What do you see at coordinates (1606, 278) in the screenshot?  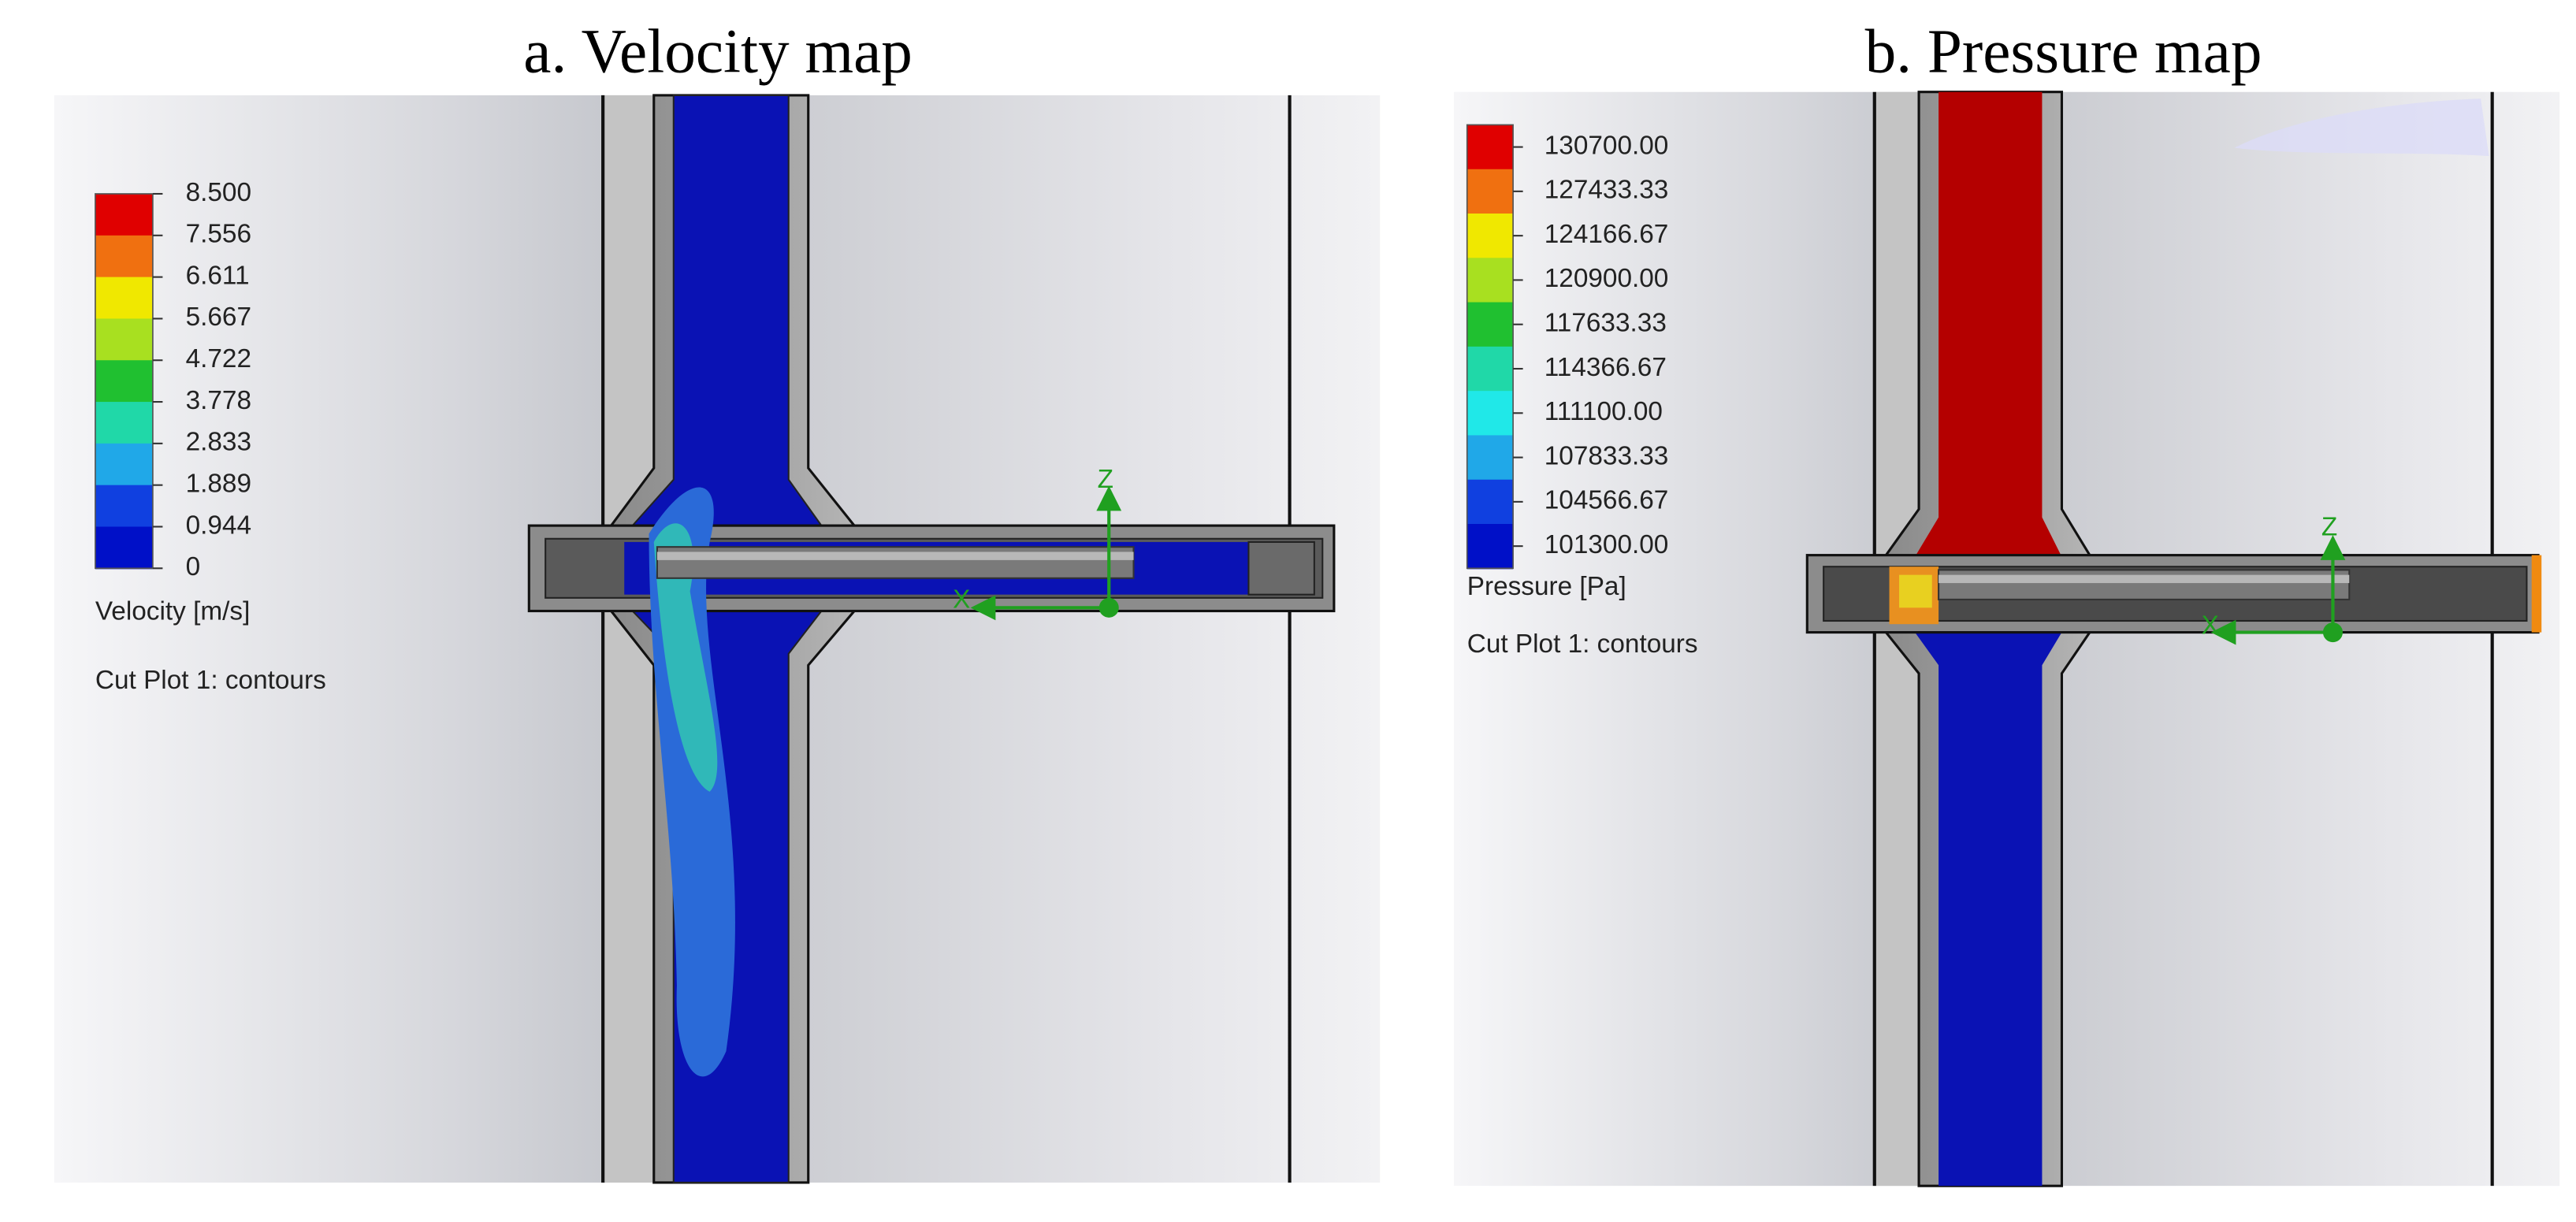 I see `legend-label: 120900.00` at bounding box center [1606, 278].